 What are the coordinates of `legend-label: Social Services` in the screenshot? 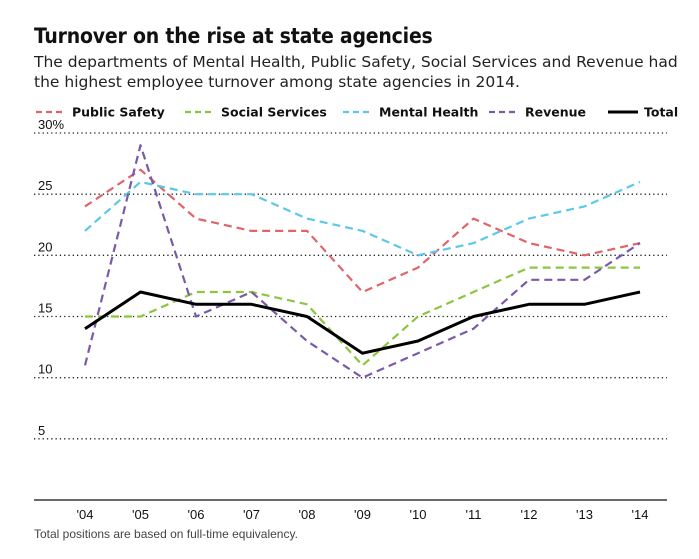 It's located at (274, 112).